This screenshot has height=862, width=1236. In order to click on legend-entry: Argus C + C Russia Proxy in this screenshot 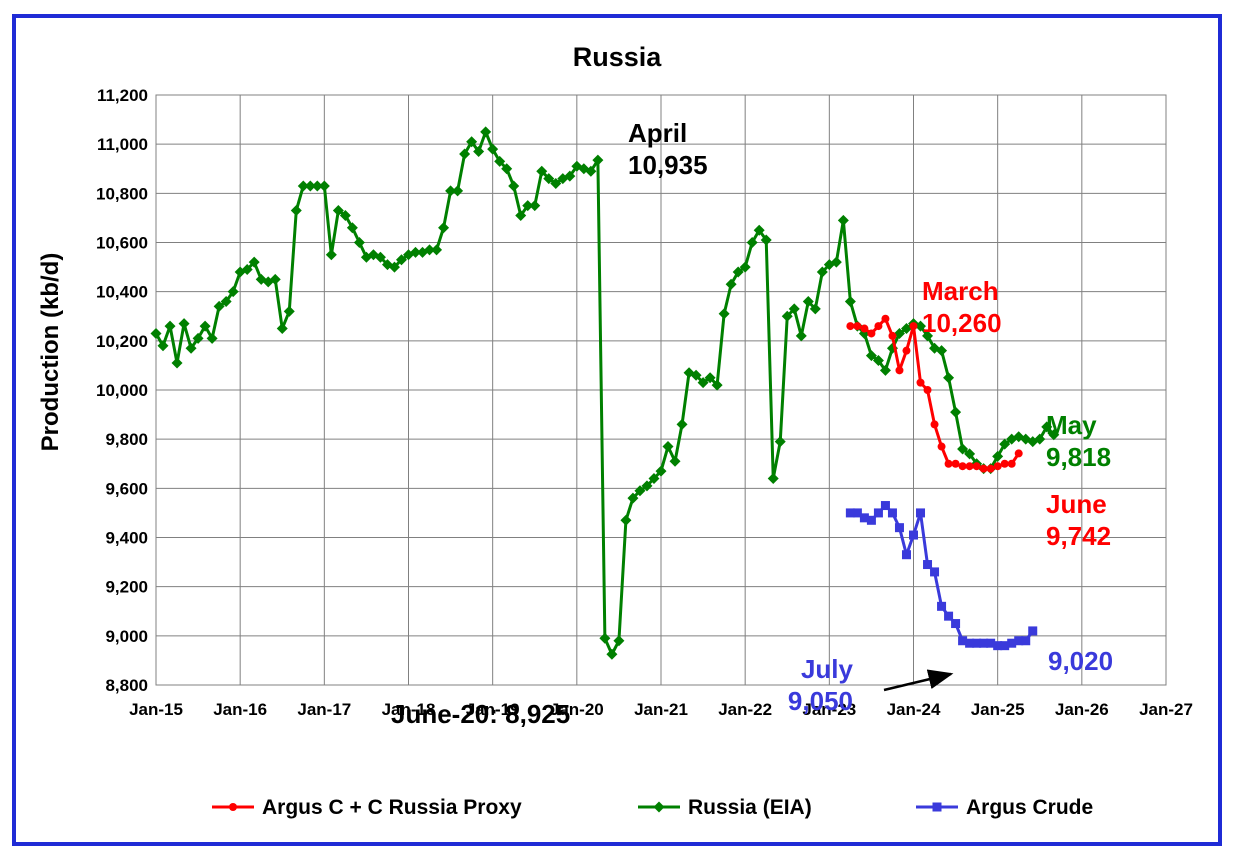, I will do `click(367, 807)`.